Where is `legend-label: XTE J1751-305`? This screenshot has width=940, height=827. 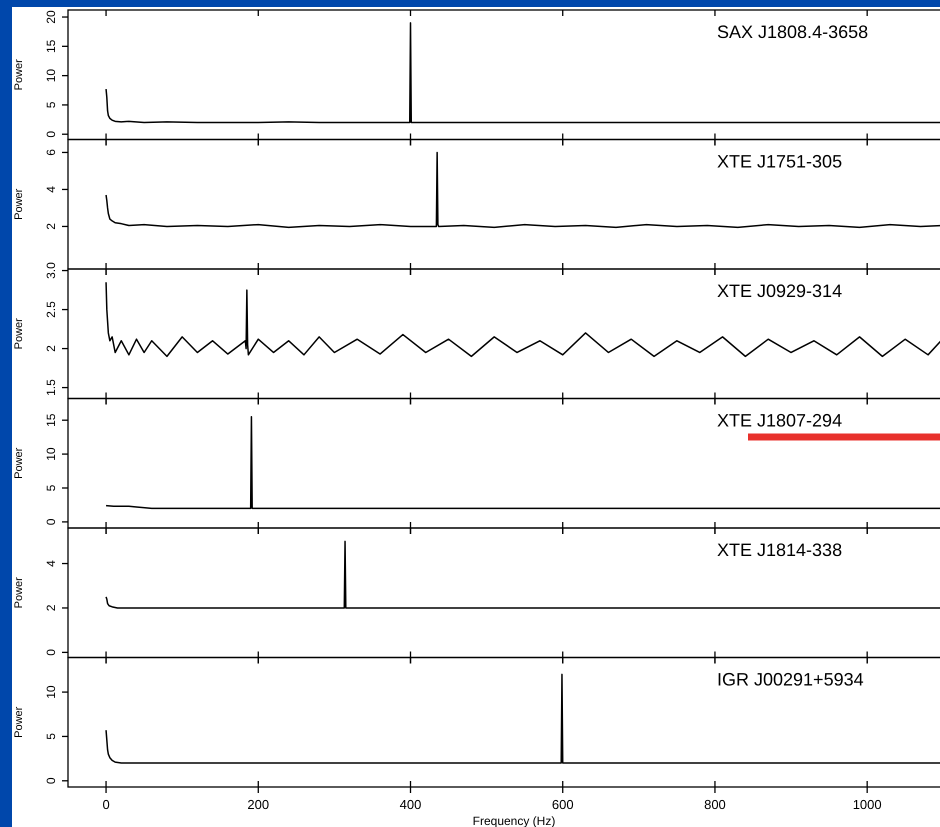
legend-label: XTE J1751-305 is located at coordinates (779, 162).